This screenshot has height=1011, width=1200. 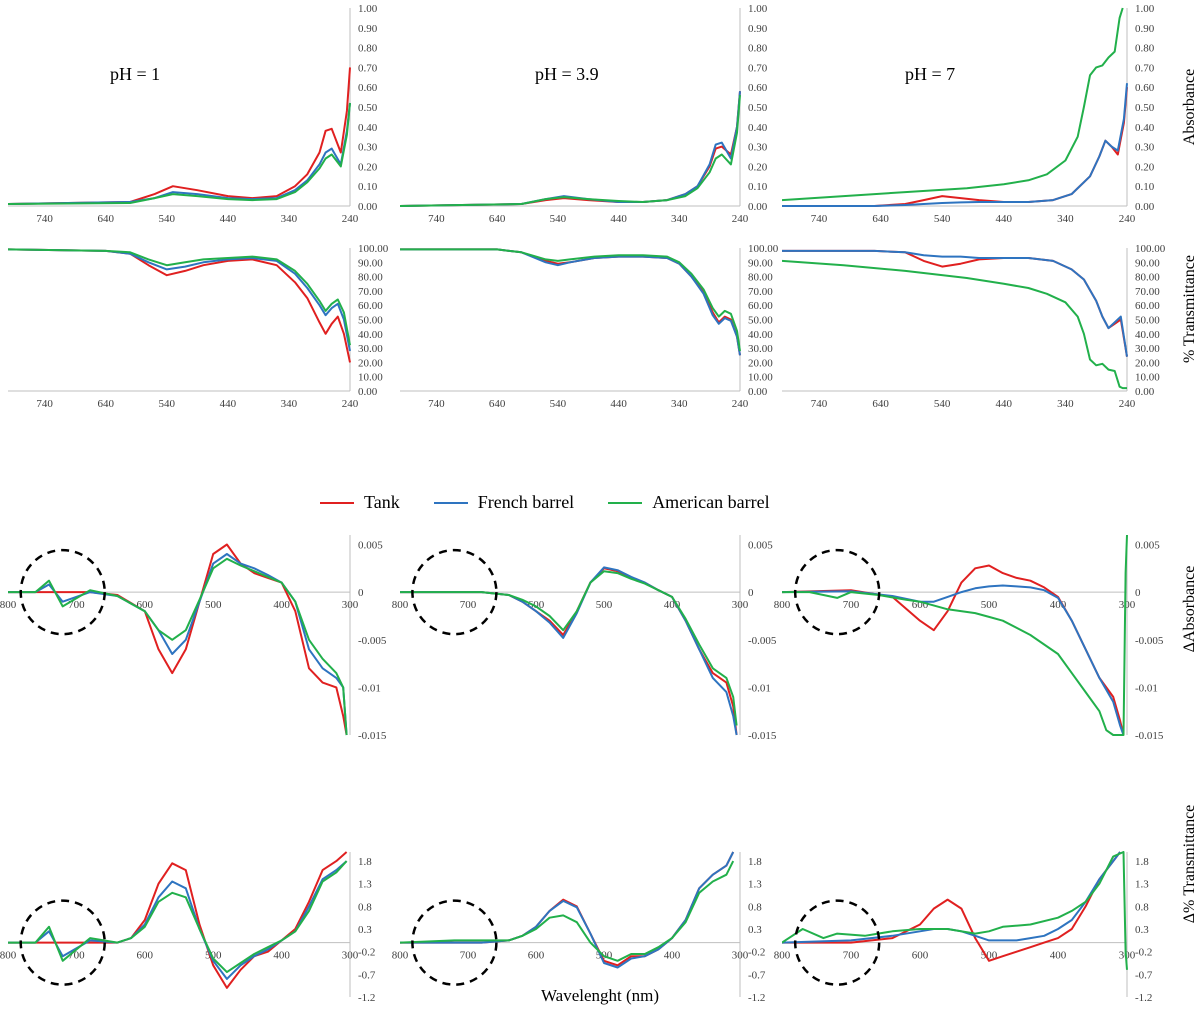 I want to click on y-tick-label: 60.00, so click(x=1147, y=306).